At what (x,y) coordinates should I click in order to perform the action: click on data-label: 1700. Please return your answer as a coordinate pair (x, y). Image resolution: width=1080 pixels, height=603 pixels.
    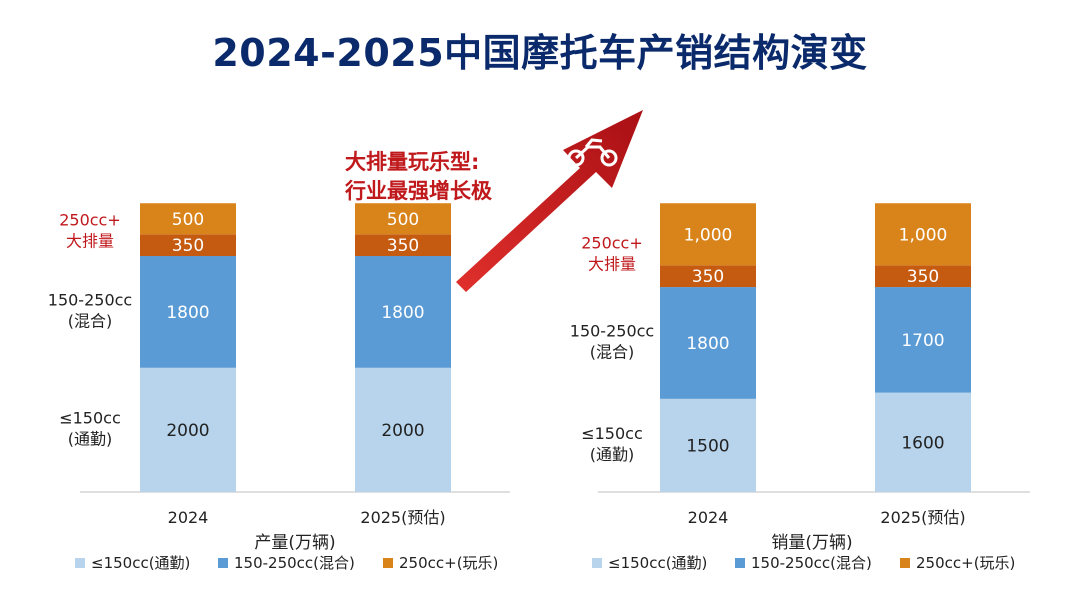
    Looking at the image, I should click on (922, 341).